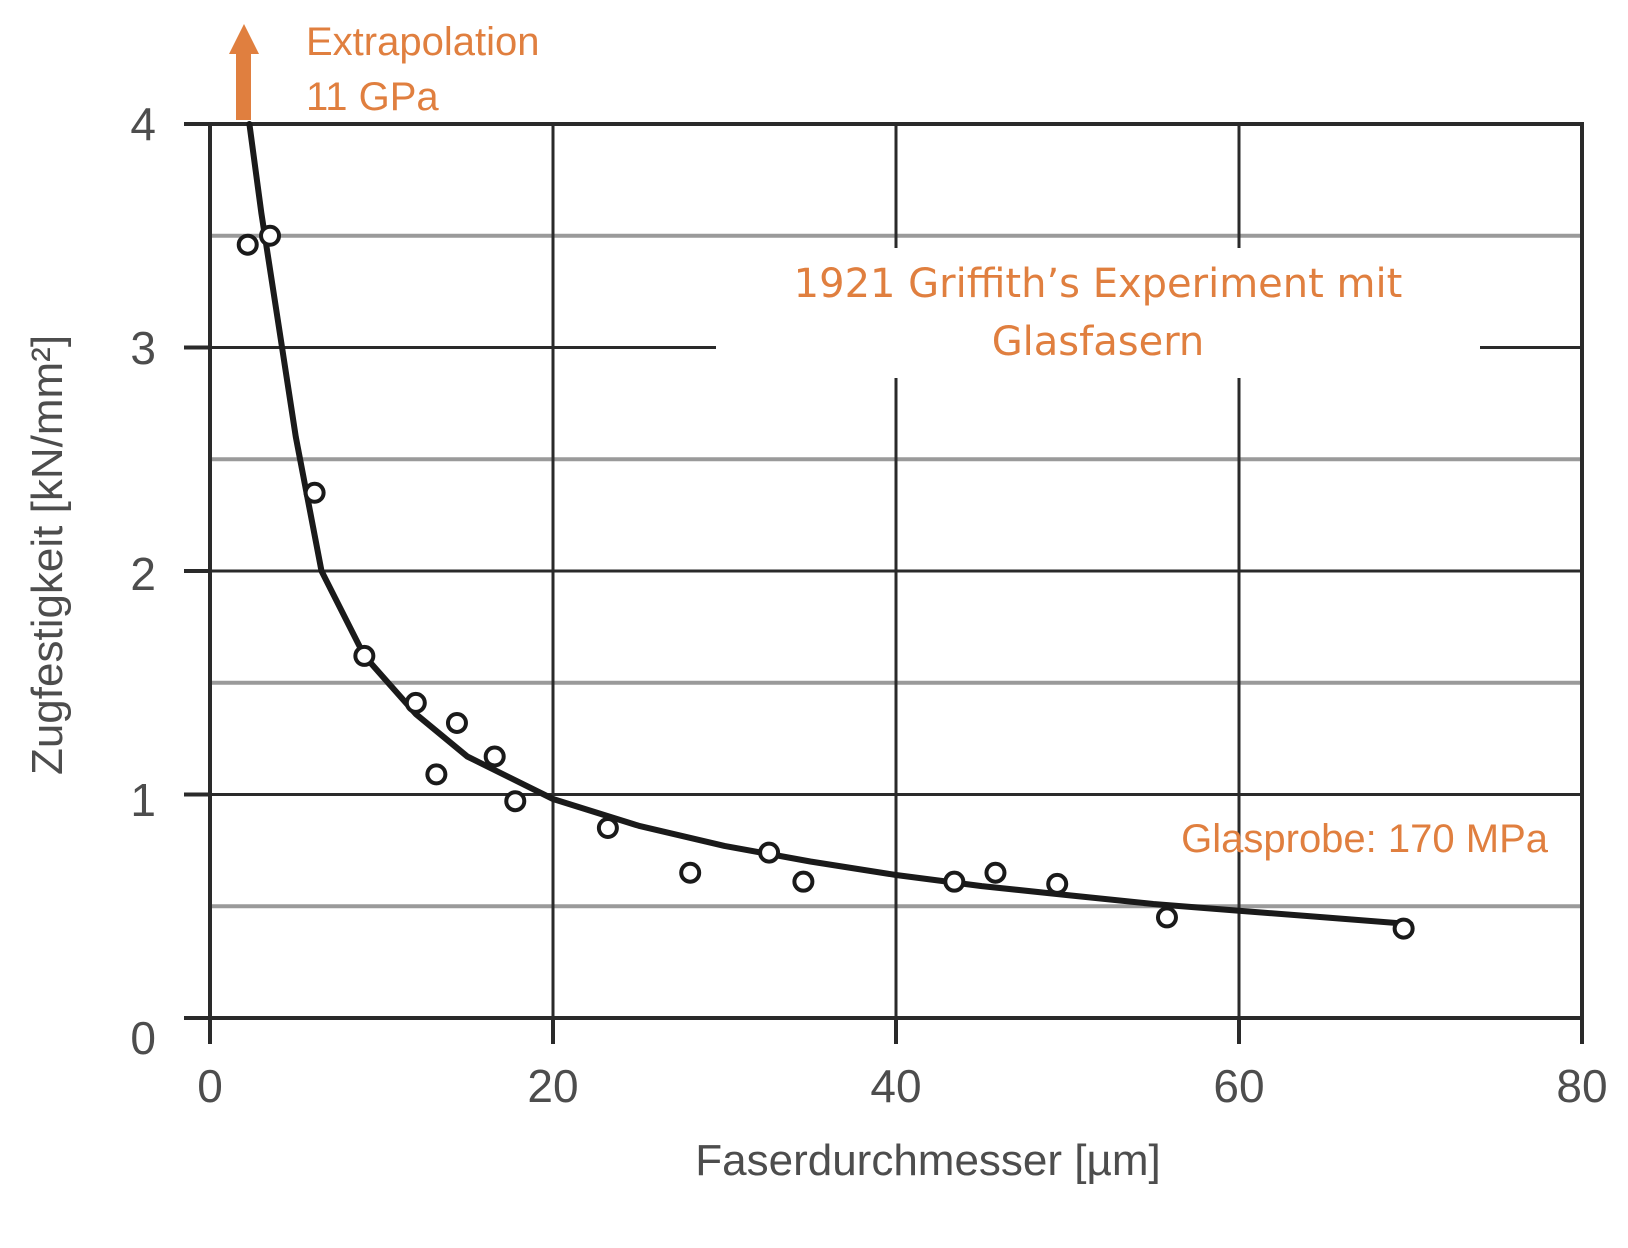  I want to click on y-tick-label: 0, so click(143, 1038).